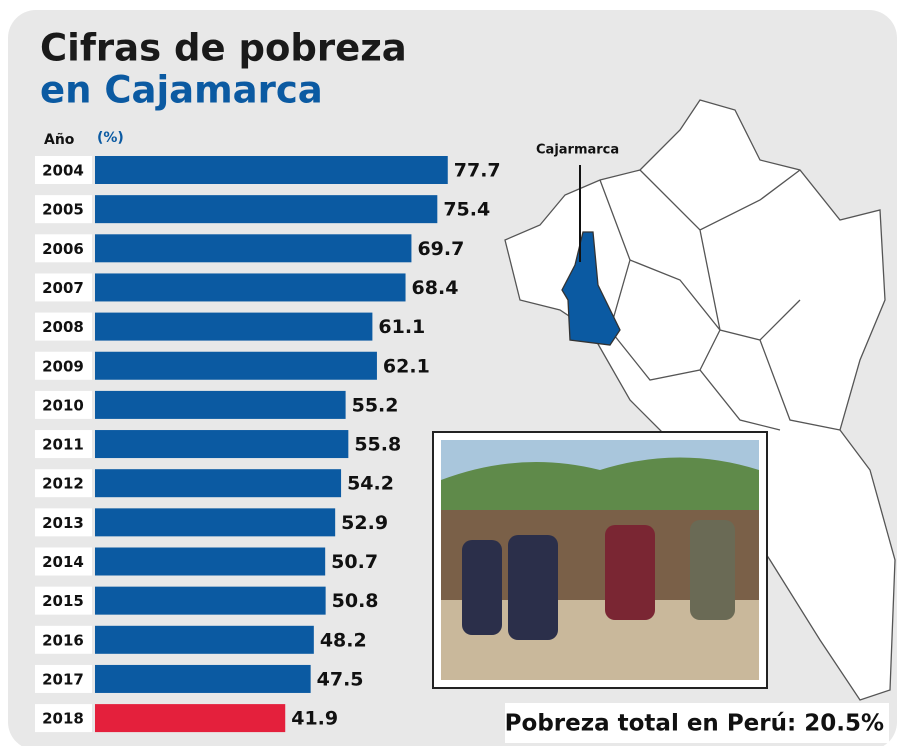 The height and width of the screenshot is (746, 897). I want to click on category-label: 2005, so click(63, 210).